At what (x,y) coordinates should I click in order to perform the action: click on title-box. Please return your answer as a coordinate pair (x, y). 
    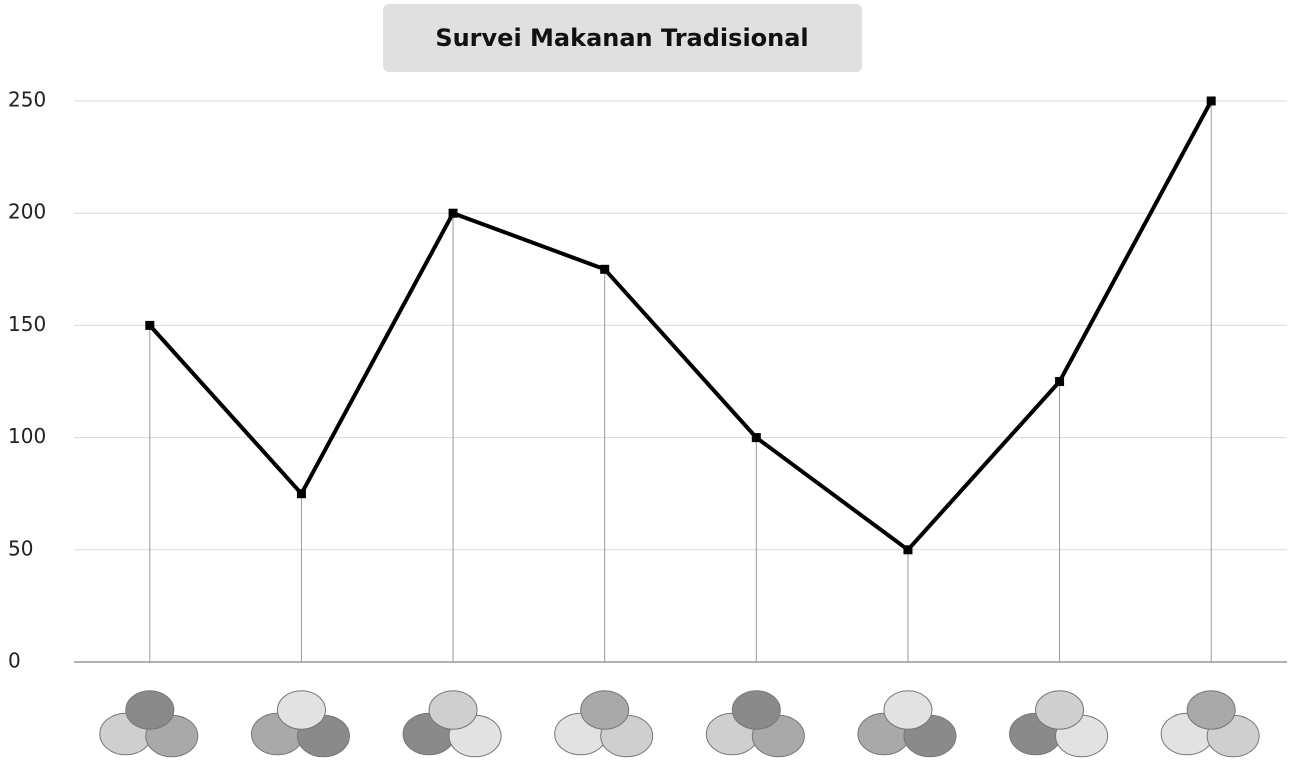
    Looking at the image, I should click on (622, 38).